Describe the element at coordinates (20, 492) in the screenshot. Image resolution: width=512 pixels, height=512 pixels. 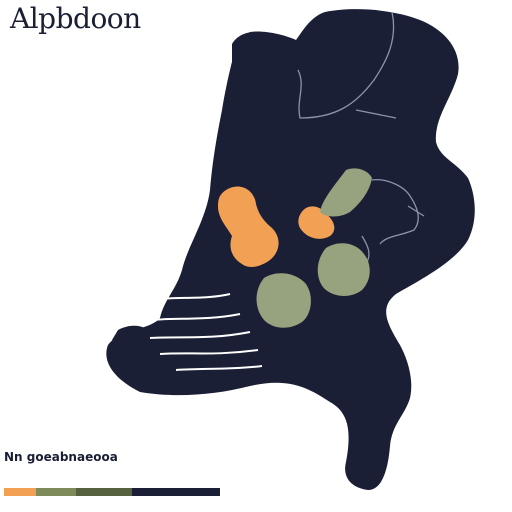
I see `legend-segment-orange` at that location.